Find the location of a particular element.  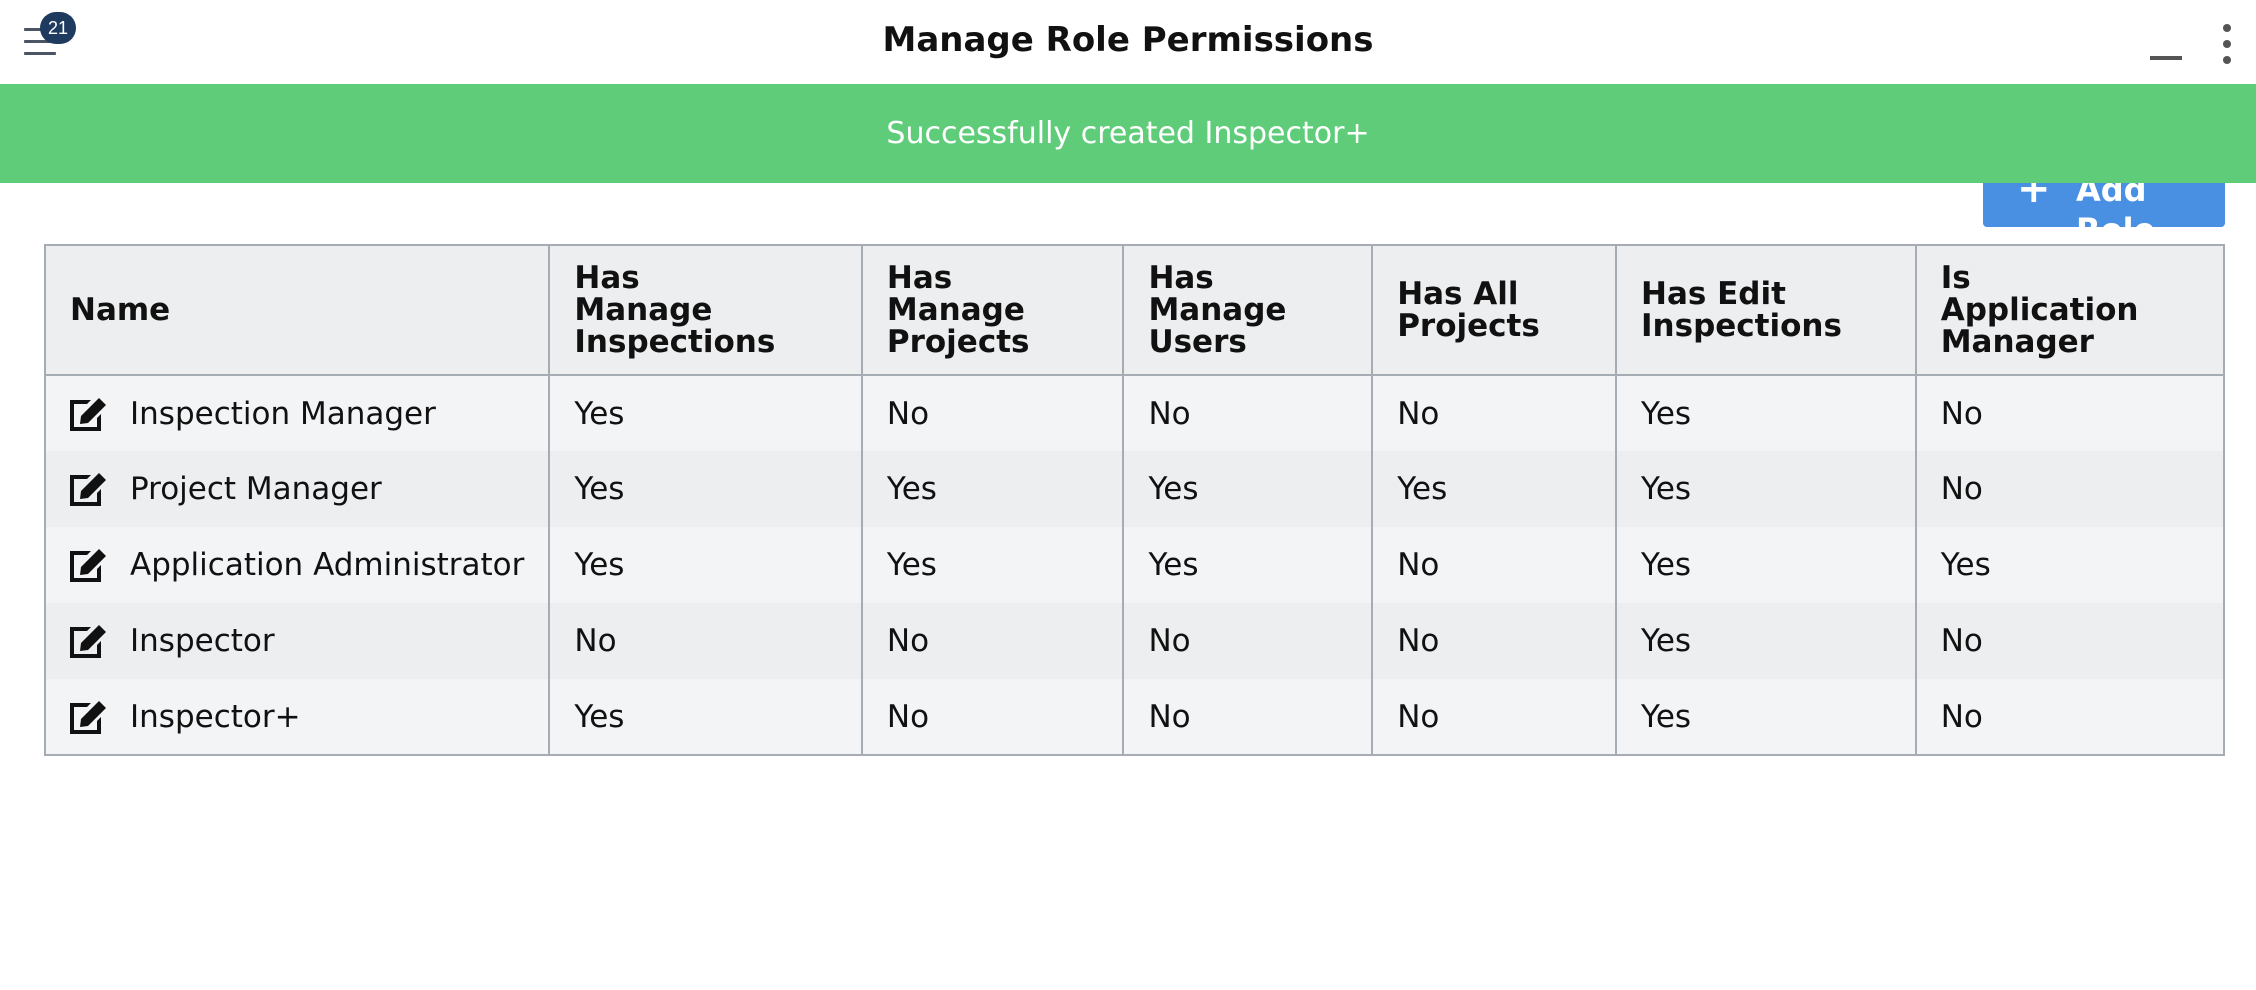

success-toast: Successfully created Inspector+ is located at coordinates (1128, 133).